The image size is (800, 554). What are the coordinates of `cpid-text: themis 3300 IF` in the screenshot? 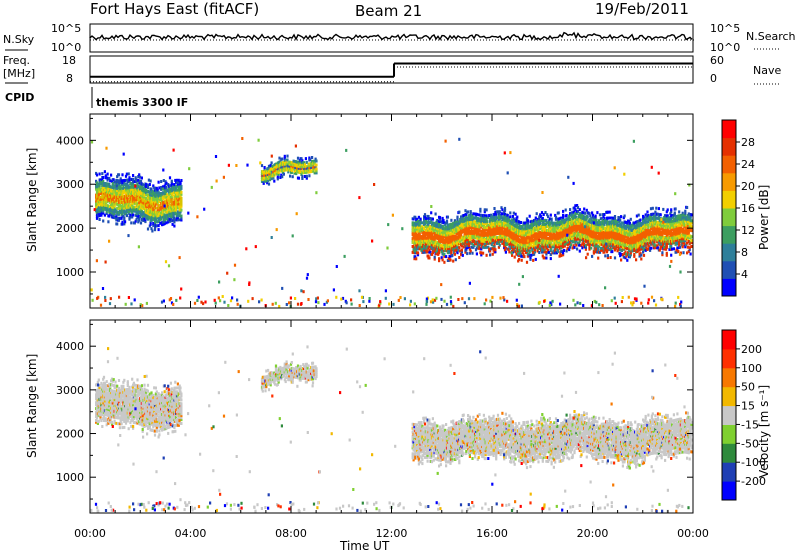 It's located at (142, 102).